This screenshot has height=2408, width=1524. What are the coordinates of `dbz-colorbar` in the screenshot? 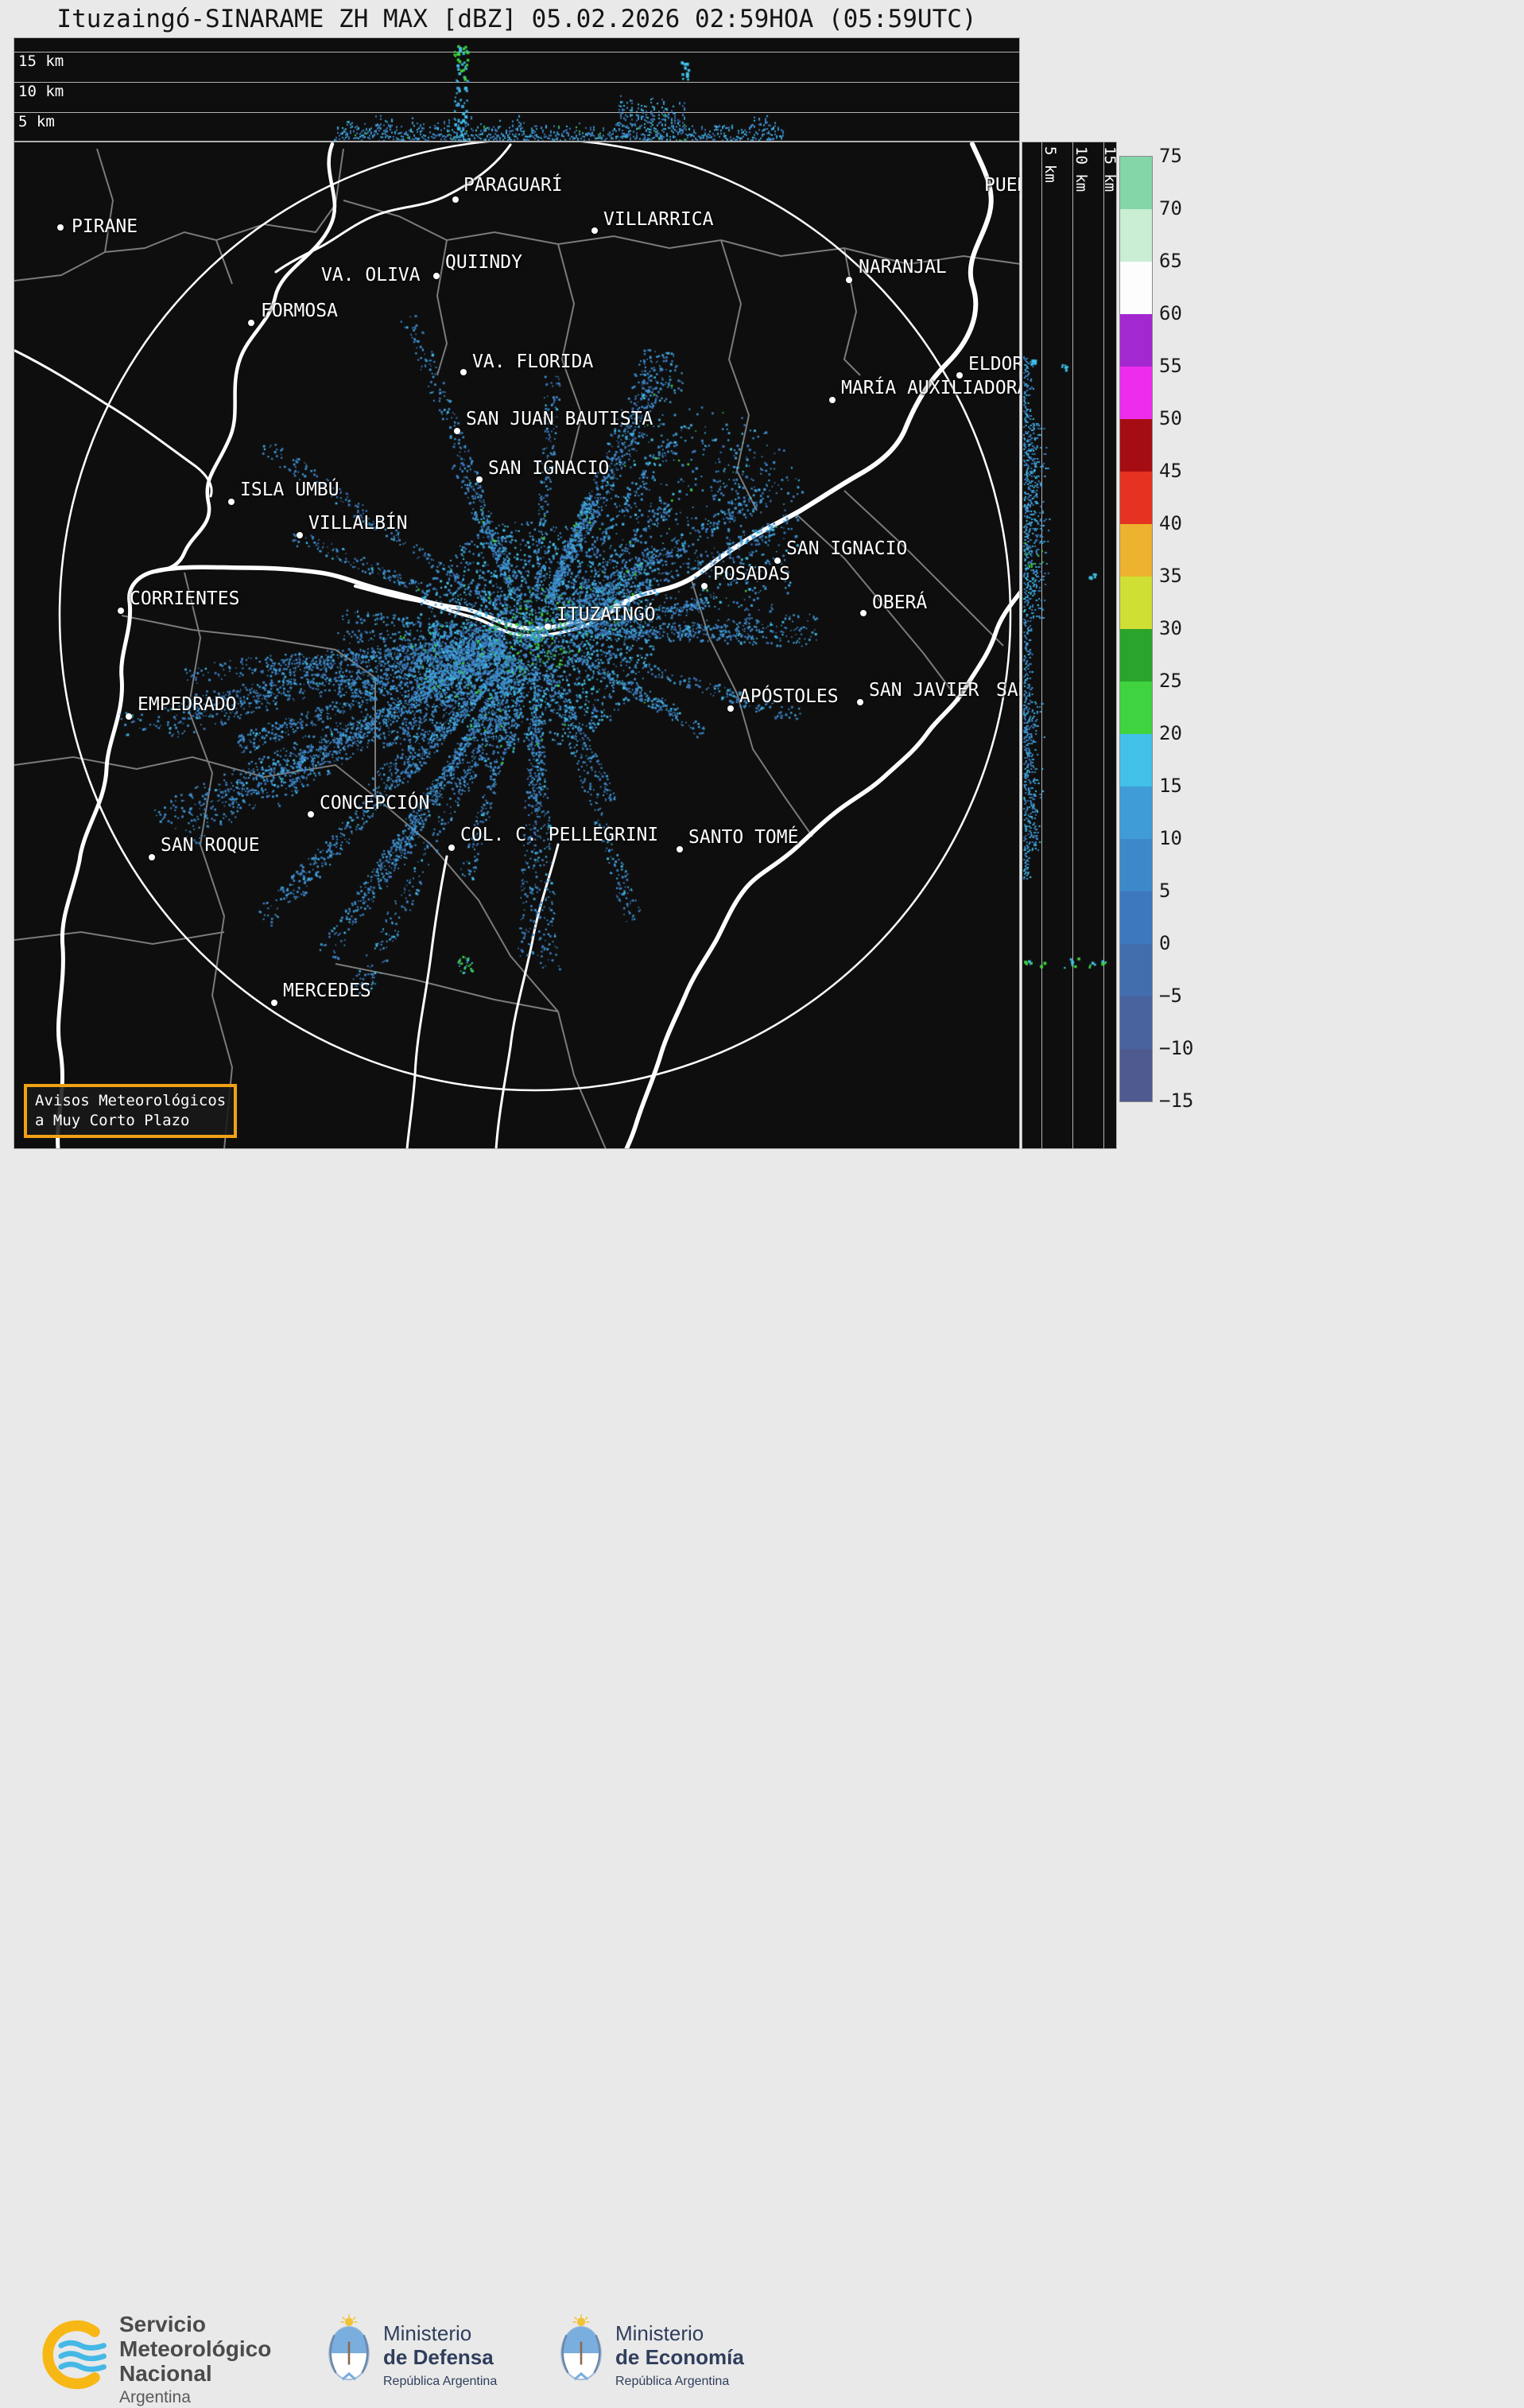 It's located at (1136, 629).